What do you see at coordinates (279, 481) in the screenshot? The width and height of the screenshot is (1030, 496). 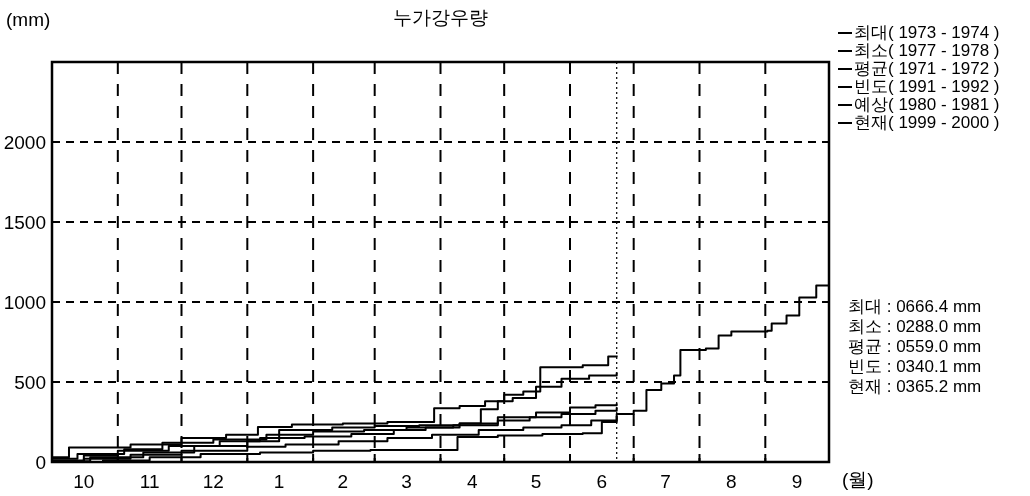 I see `x-tick-label: 1` at bounding box center [279, 481].